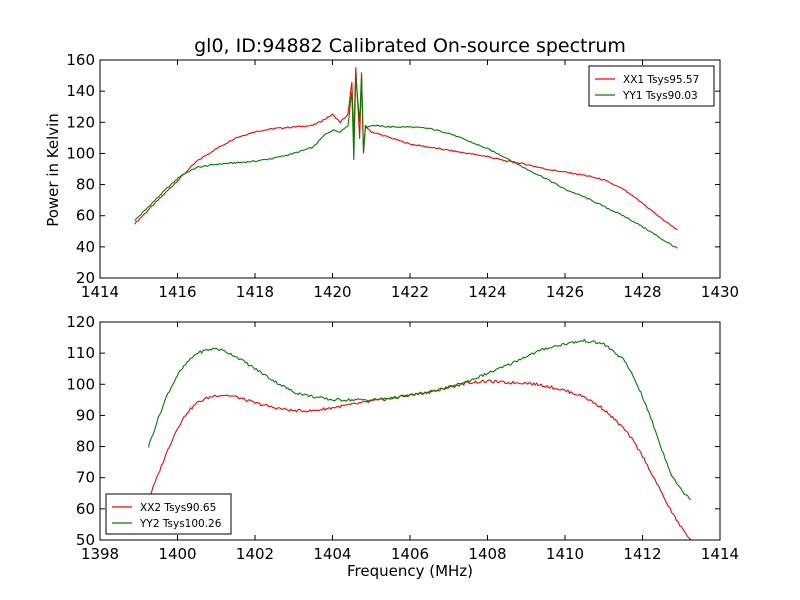 Image resolution: width=800 pixels, height=600 pixels. I want to click on x-tick-label: 1426, so click(565, 292).